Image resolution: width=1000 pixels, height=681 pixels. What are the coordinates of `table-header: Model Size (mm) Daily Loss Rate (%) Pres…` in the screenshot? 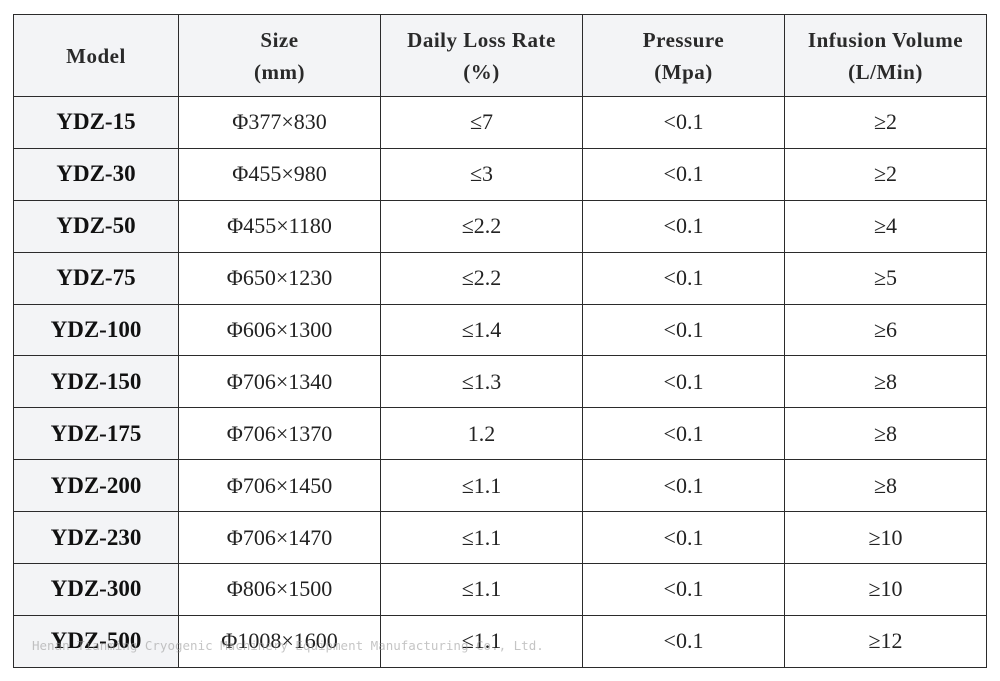 It's located at (500, 55).